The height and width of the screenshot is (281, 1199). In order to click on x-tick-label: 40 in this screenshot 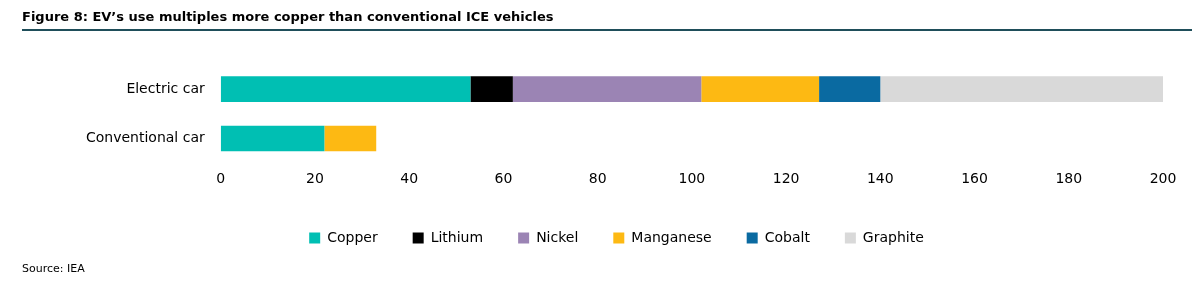, I will do `click(409, 178)`.